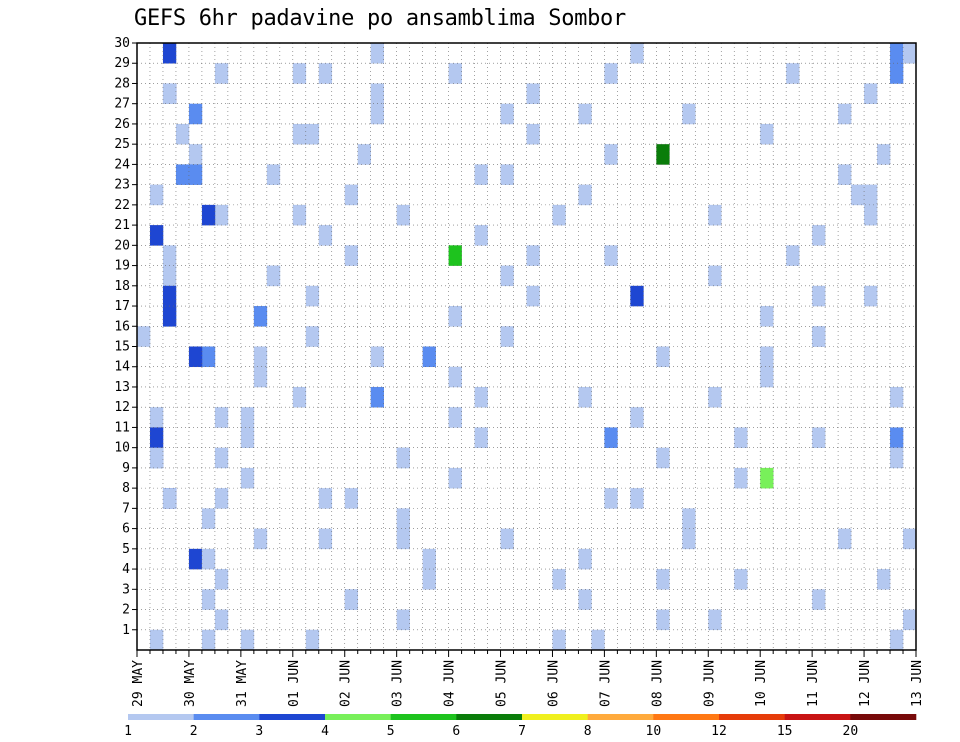 Image resolution: width=960 pixels, height=742 pixels. I want to click on y-tick-label: 13, so click(122, 387).